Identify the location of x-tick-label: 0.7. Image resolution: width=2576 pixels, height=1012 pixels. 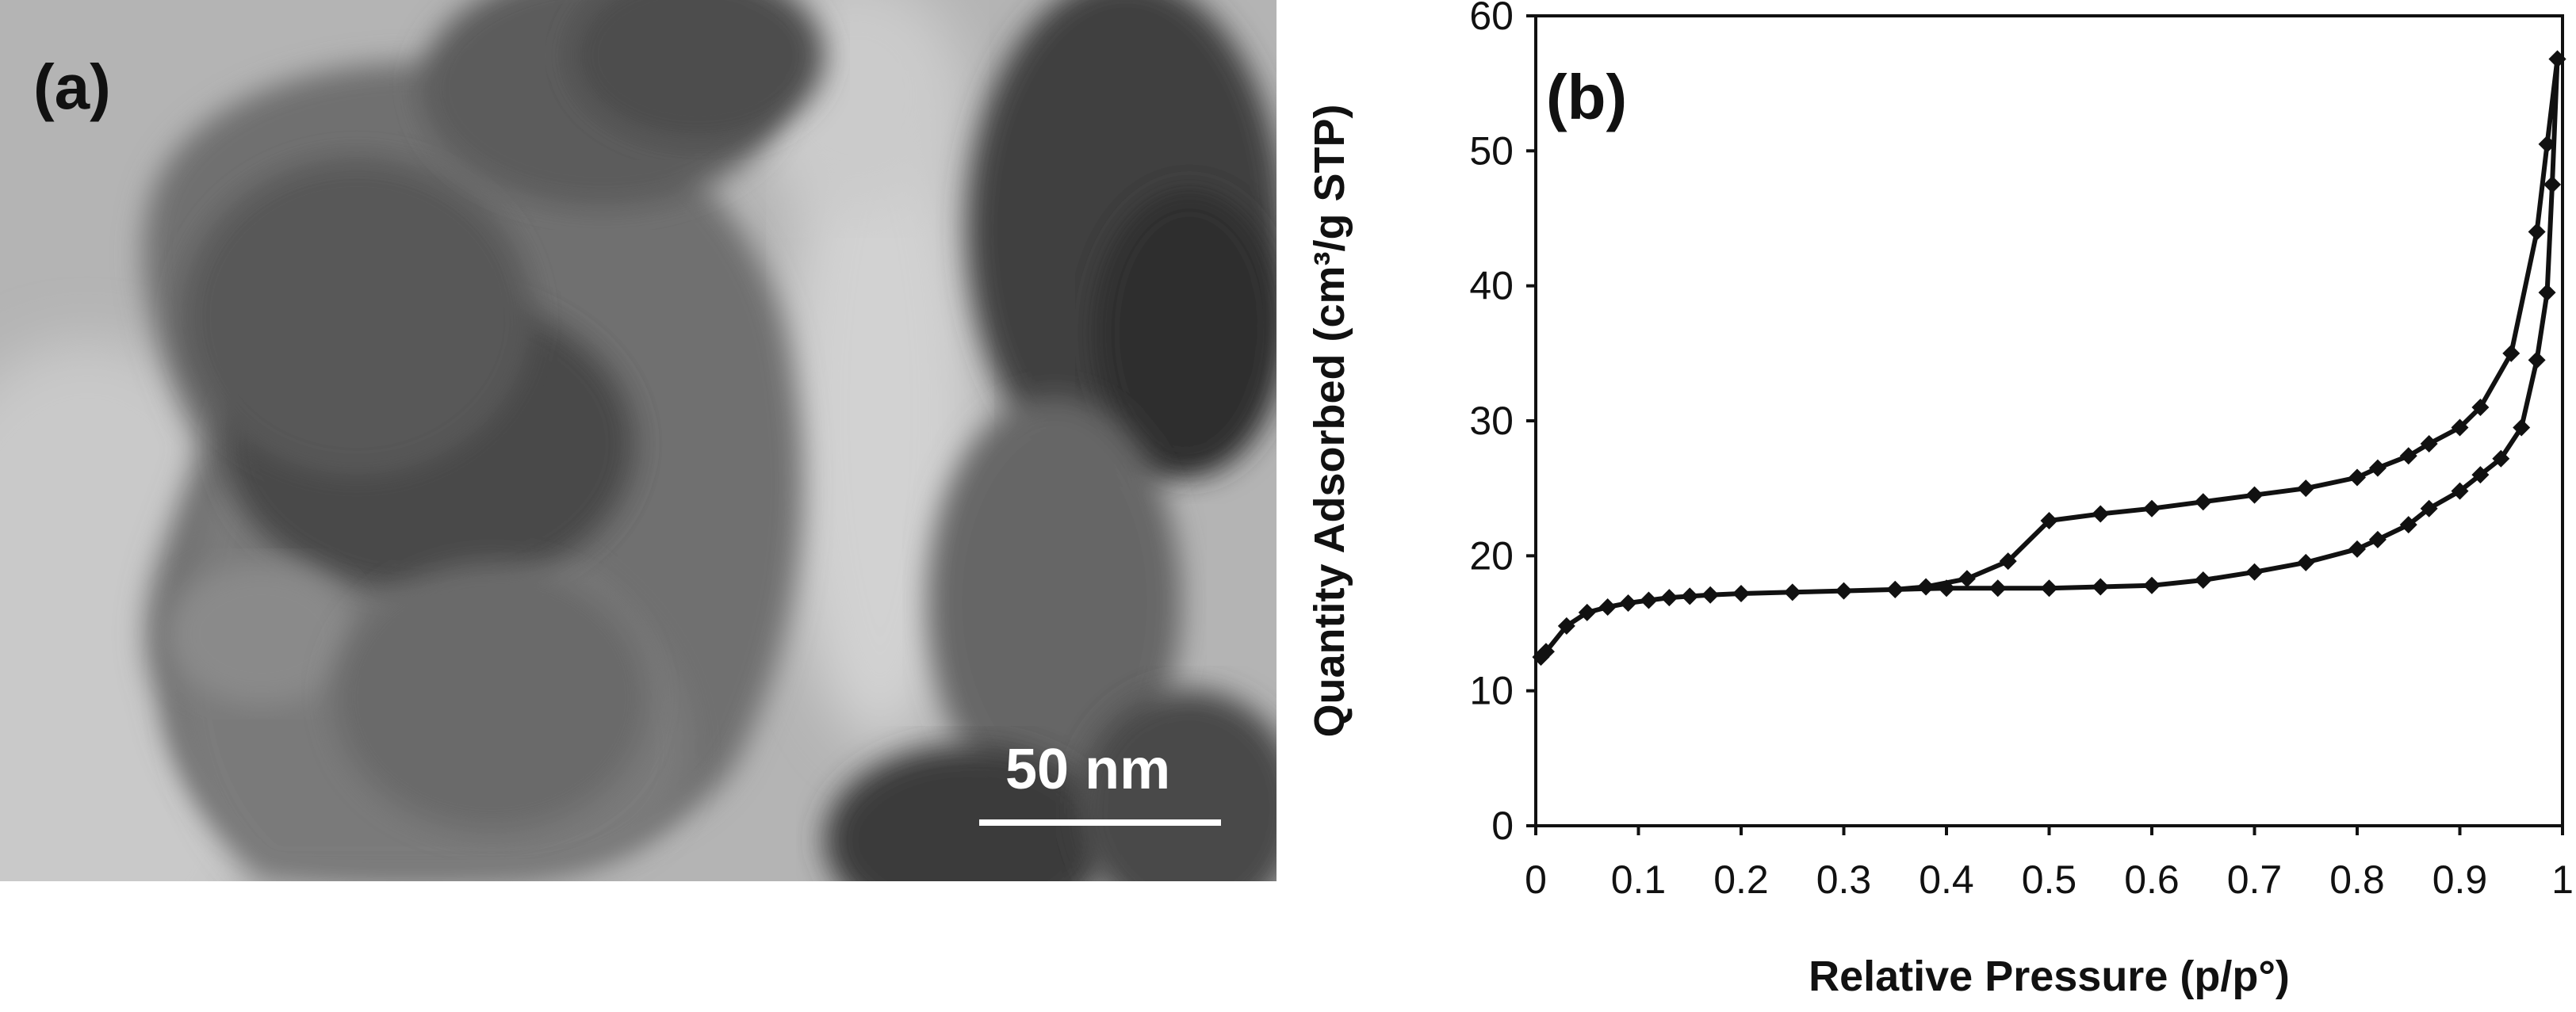
(2255, 879).